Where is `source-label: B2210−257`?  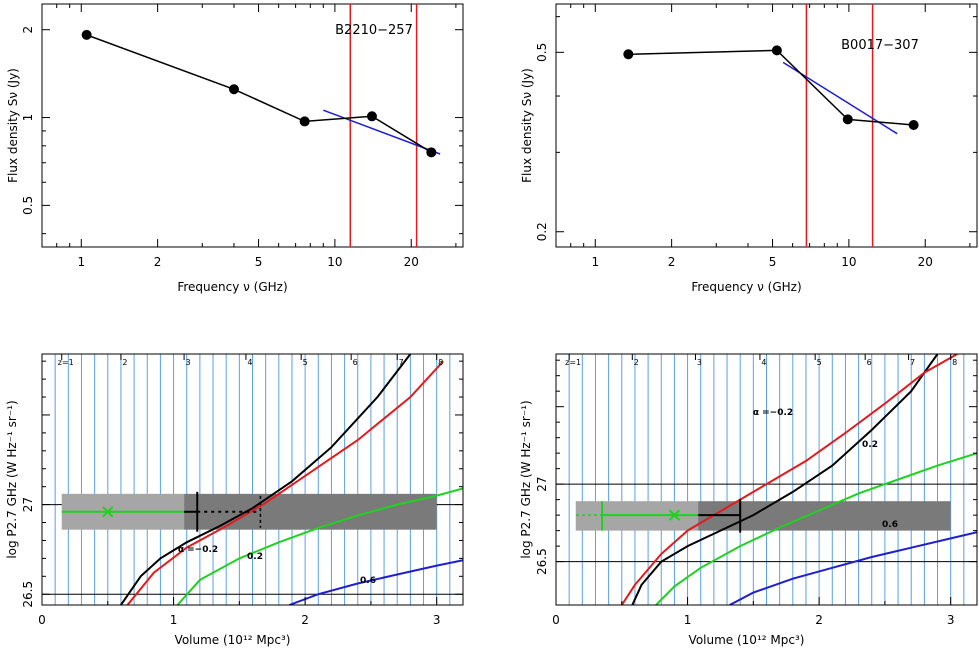
source-label: B2210−257 is located at coordinates (374, 30).